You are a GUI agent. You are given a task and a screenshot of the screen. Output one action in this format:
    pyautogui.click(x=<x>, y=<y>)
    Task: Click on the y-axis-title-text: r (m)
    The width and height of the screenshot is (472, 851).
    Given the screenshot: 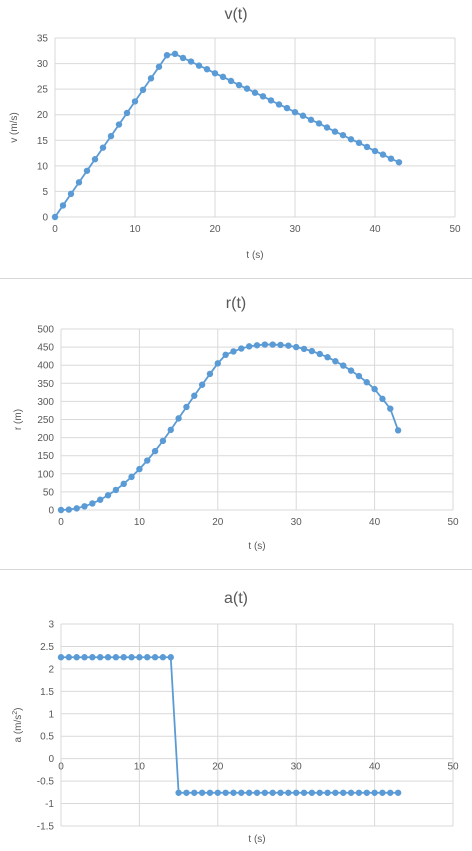 What is the action you would take?
    pyautogui.click(x=18, y=419)
    